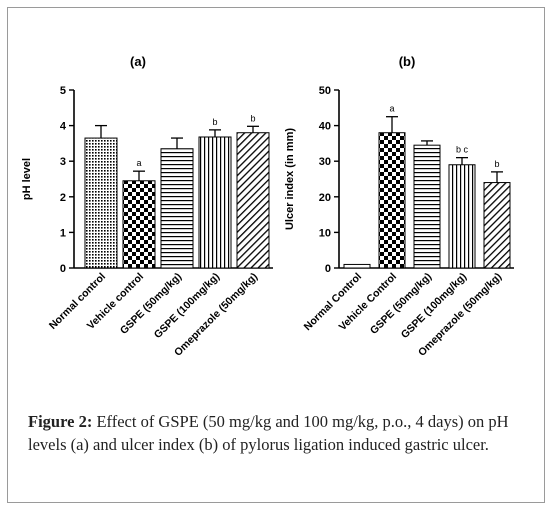  Describe the element at coordinates (63, 162) in the screenshot. I see `y-tick-label: 3` at that location.